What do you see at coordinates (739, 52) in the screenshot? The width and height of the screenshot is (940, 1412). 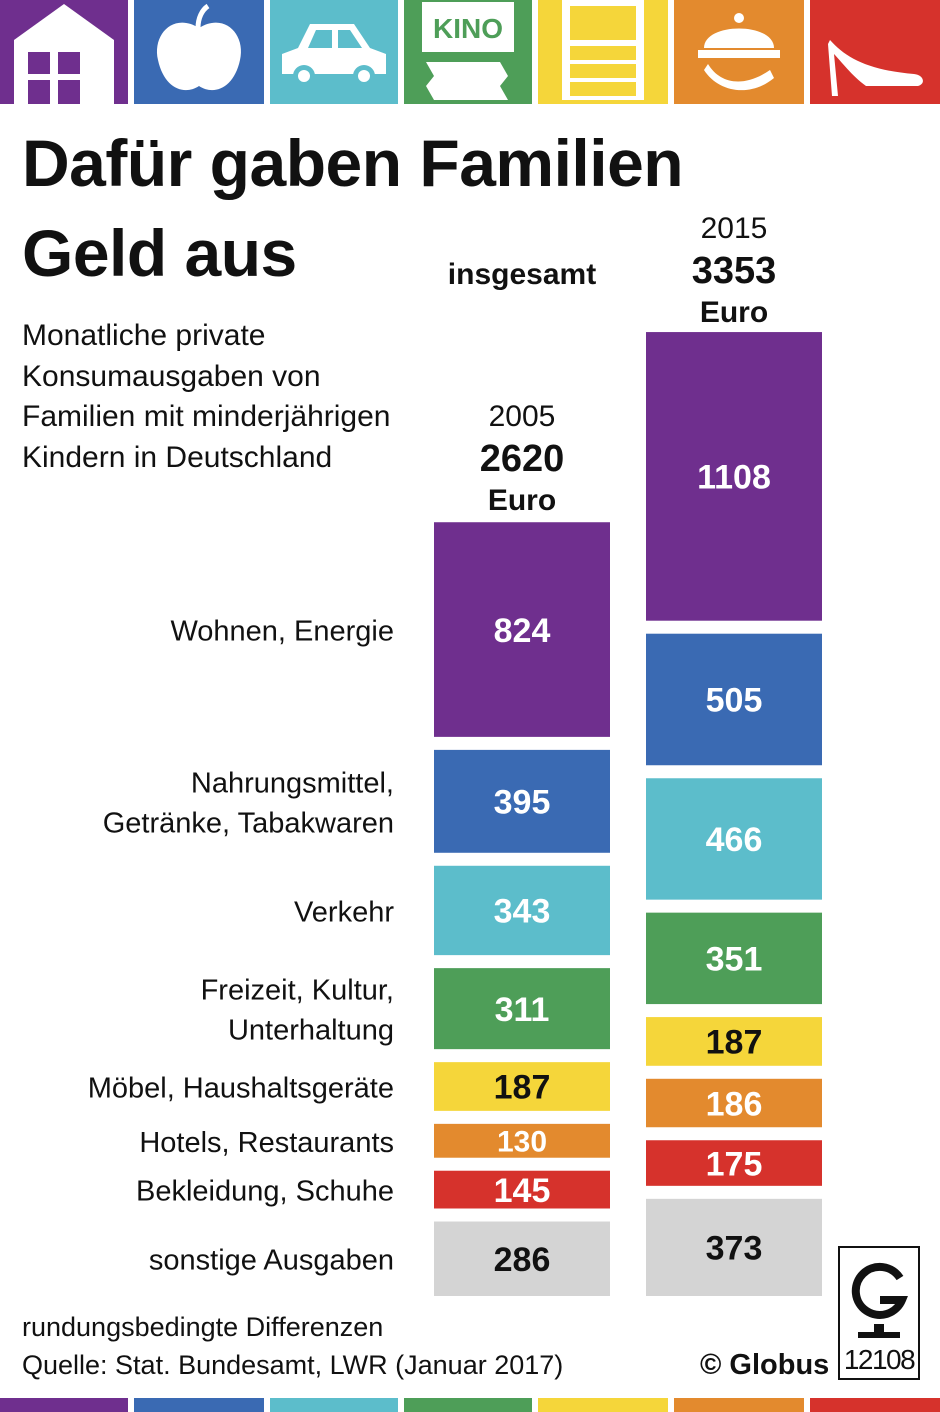 I see `serving-cloche-icon` at bounding box center [739, 52].